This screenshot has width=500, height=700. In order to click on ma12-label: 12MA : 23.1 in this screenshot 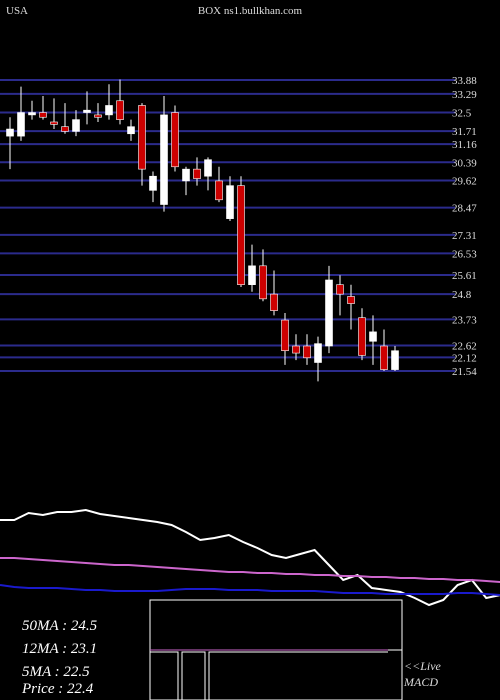, I will do `click(59, 649)`.